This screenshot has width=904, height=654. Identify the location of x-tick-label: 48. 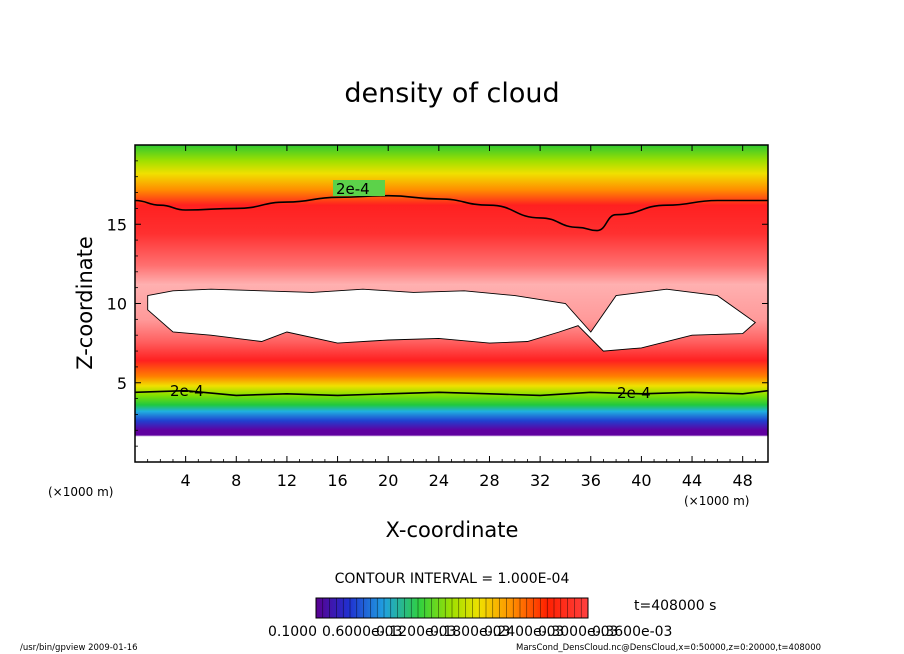
(743, 480).